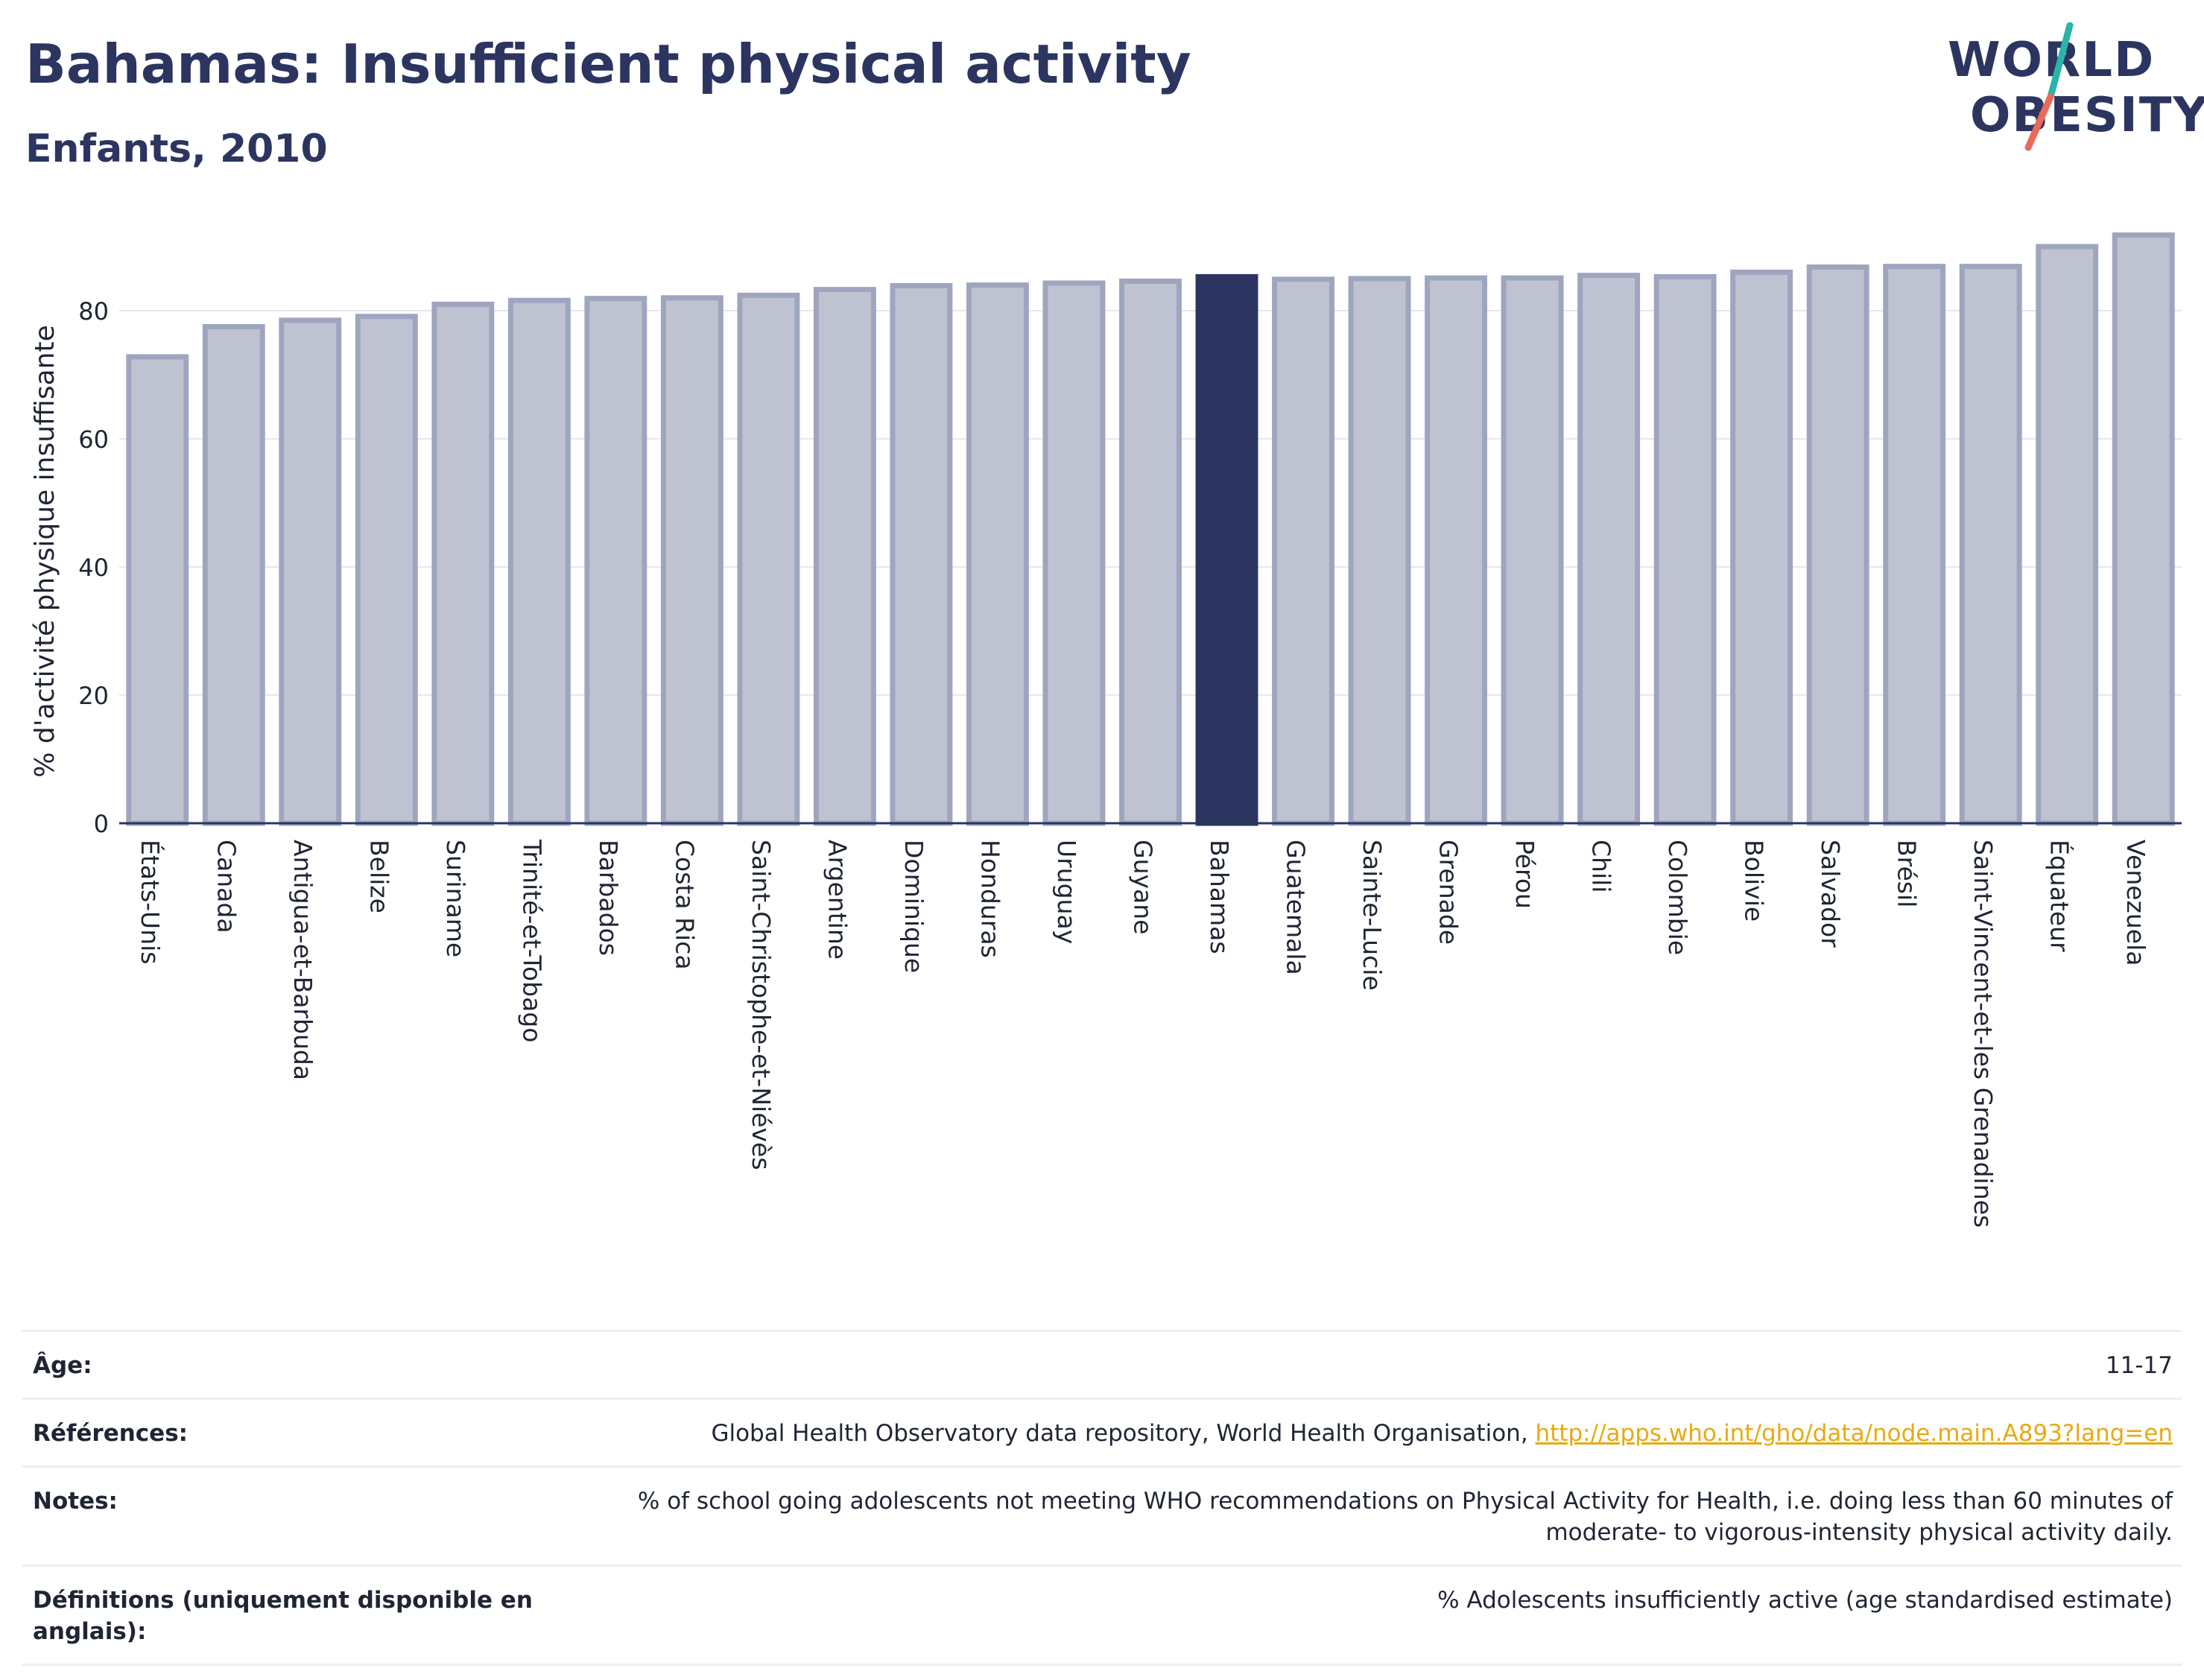 The width and height of the screenshot is (2204, 1680). Describe the element at coordinates (378, 876) in the screenshot. I see `x-tick-label: Belize` at that location.